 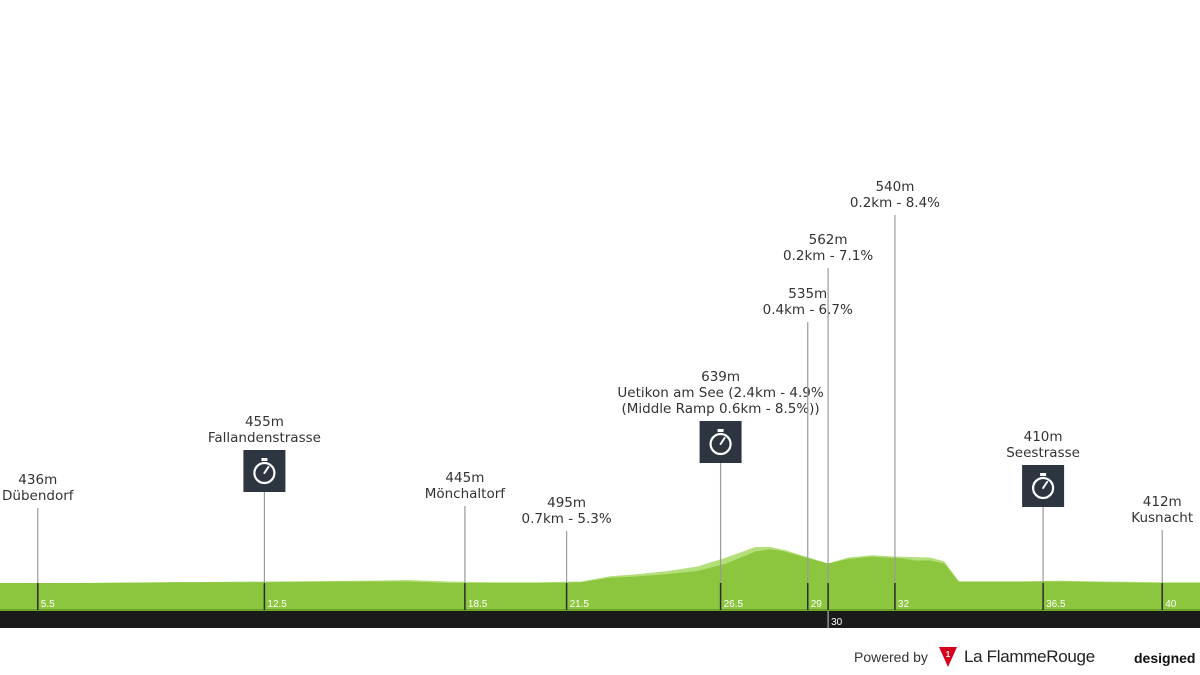 I want to click on la-flamme-rouge-logo-icon: 1, so click(x=947, y=657).